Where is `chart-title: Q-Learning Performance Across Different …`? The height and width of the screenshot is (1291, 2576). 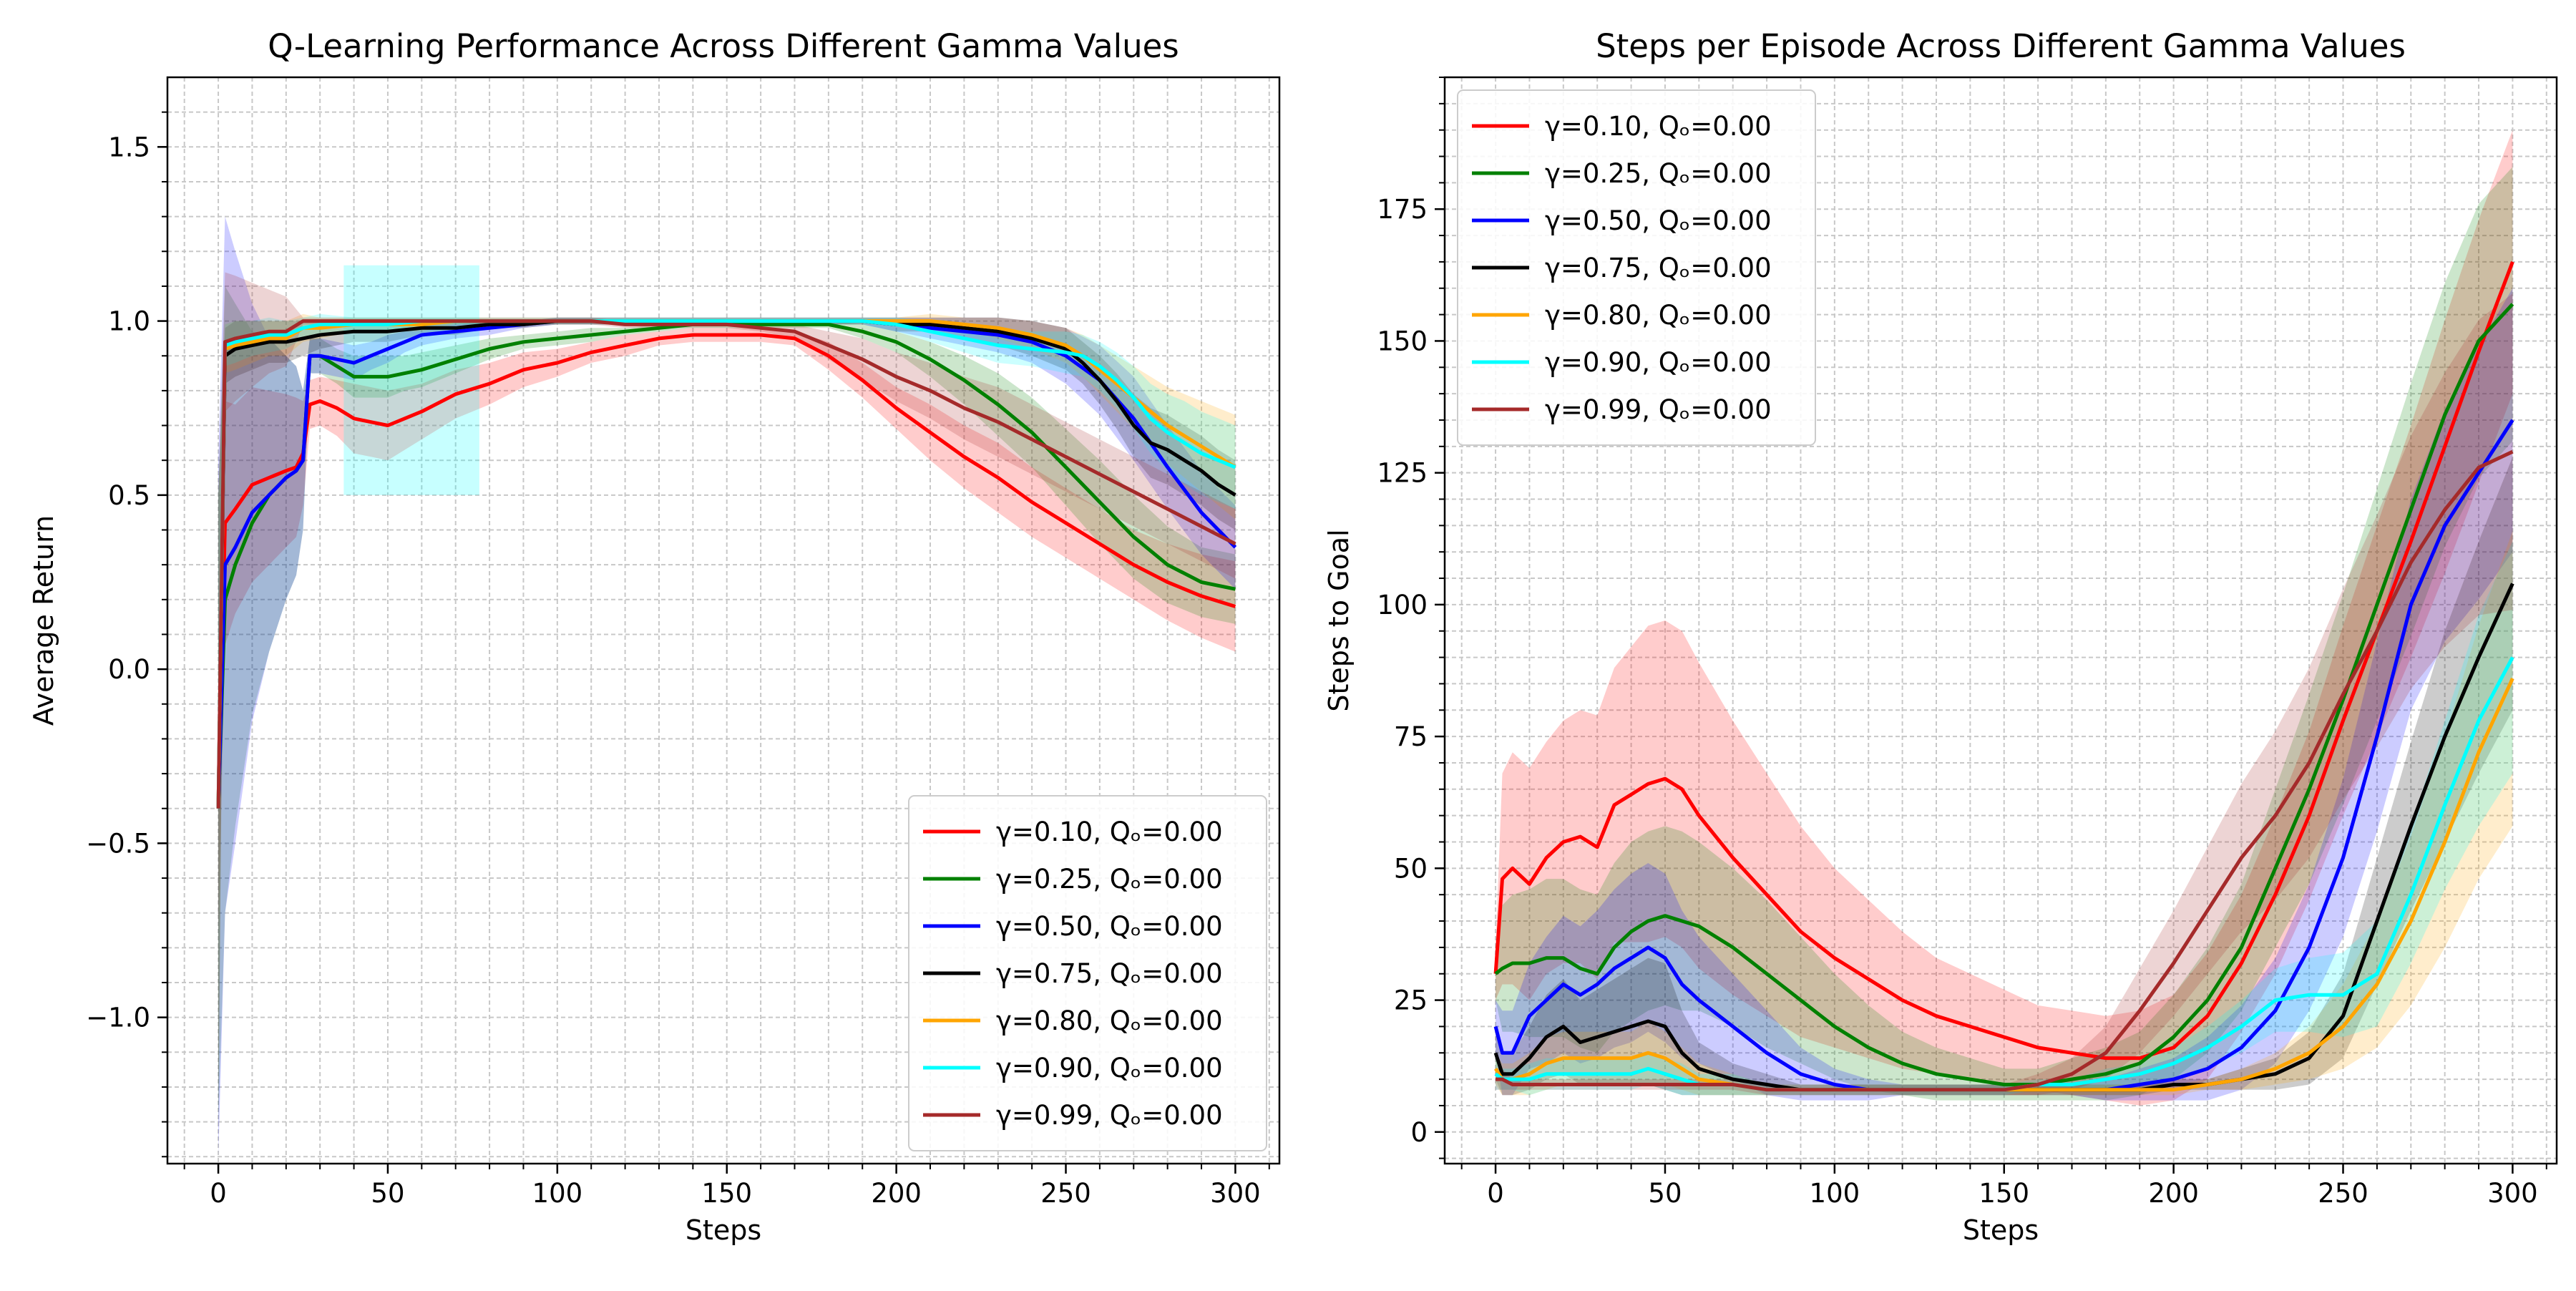
chart-title: Q-Learning Performance Across Different … is located at coordinates (723, 46).